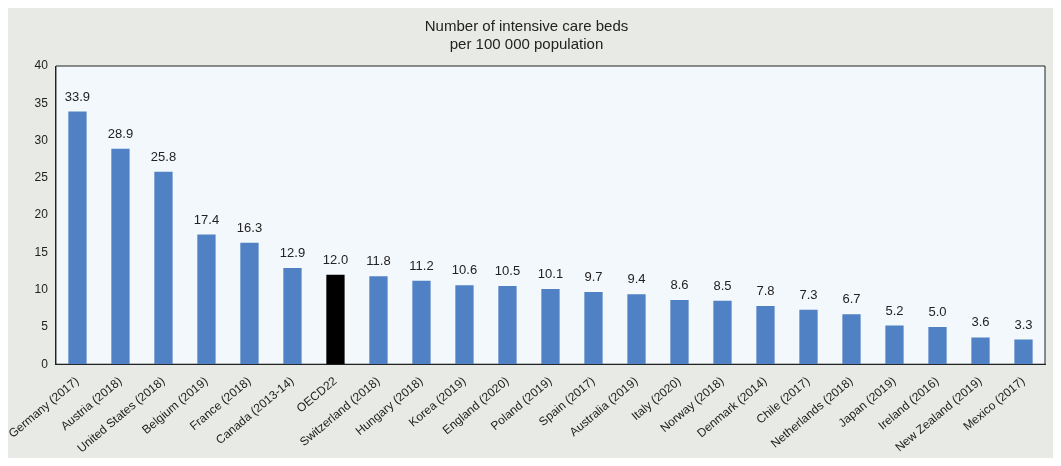 This screenshot has width=1061, height=466. I want to click on data-label: 16.3, so click(249, 227).